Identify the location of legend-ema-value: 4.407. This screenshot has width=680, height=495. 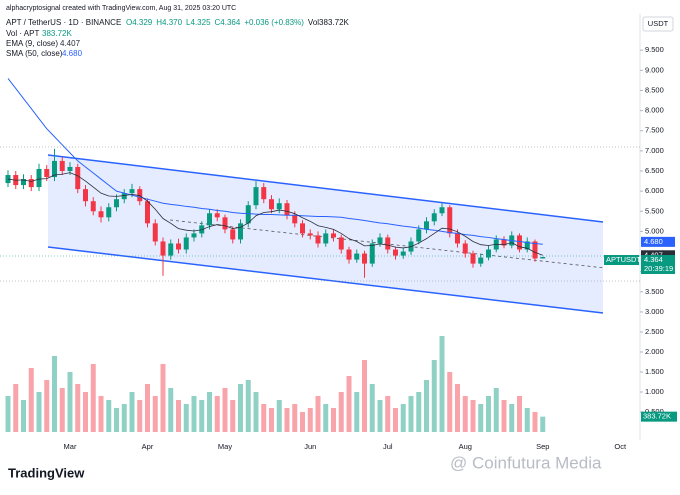
(70, 43).